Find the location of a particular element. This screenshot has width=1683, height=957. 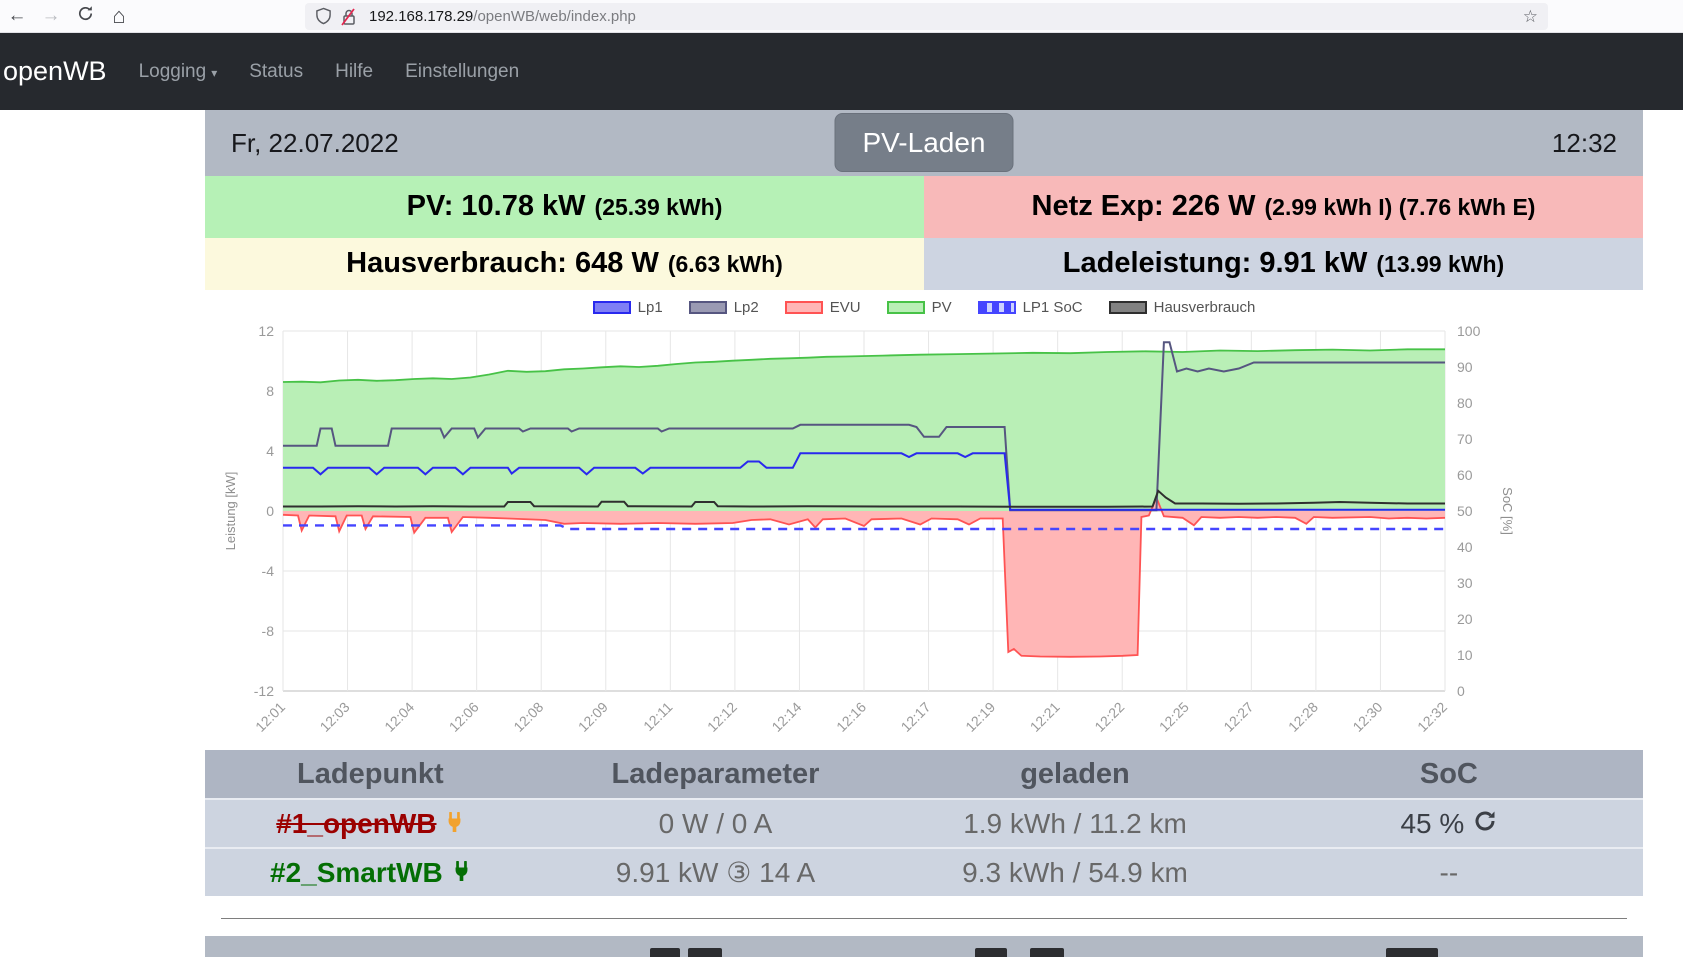

svg-text: 12:21 is located at coordinates (1045, 717).